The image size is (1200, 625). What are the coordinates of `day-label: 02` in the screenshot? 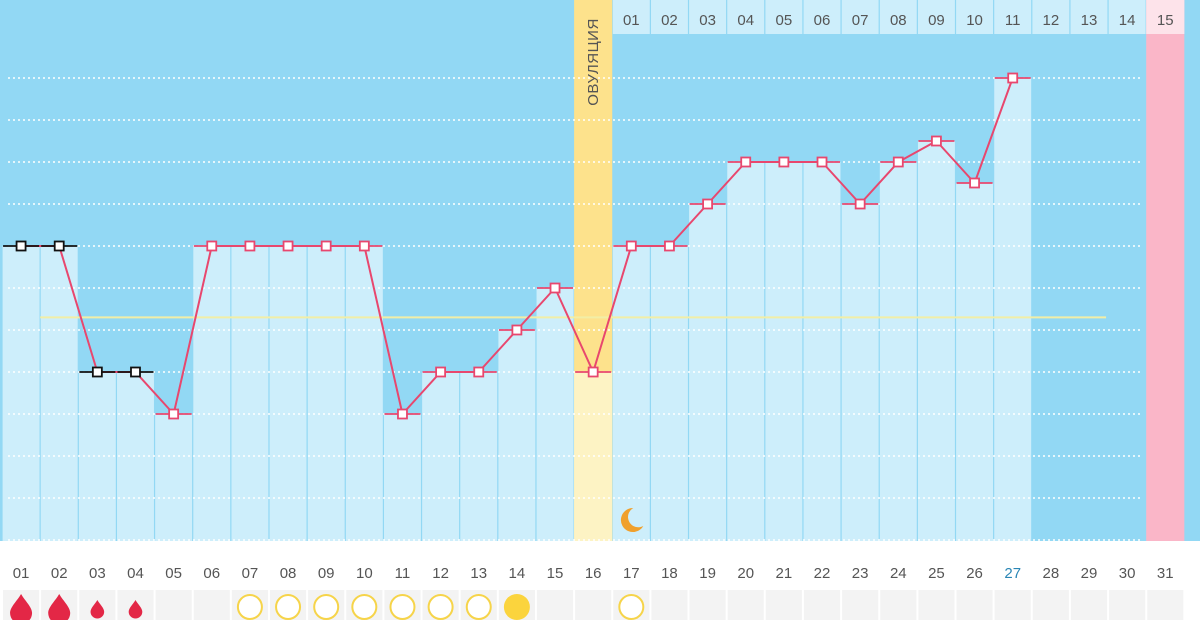 It's located at (59, 573).